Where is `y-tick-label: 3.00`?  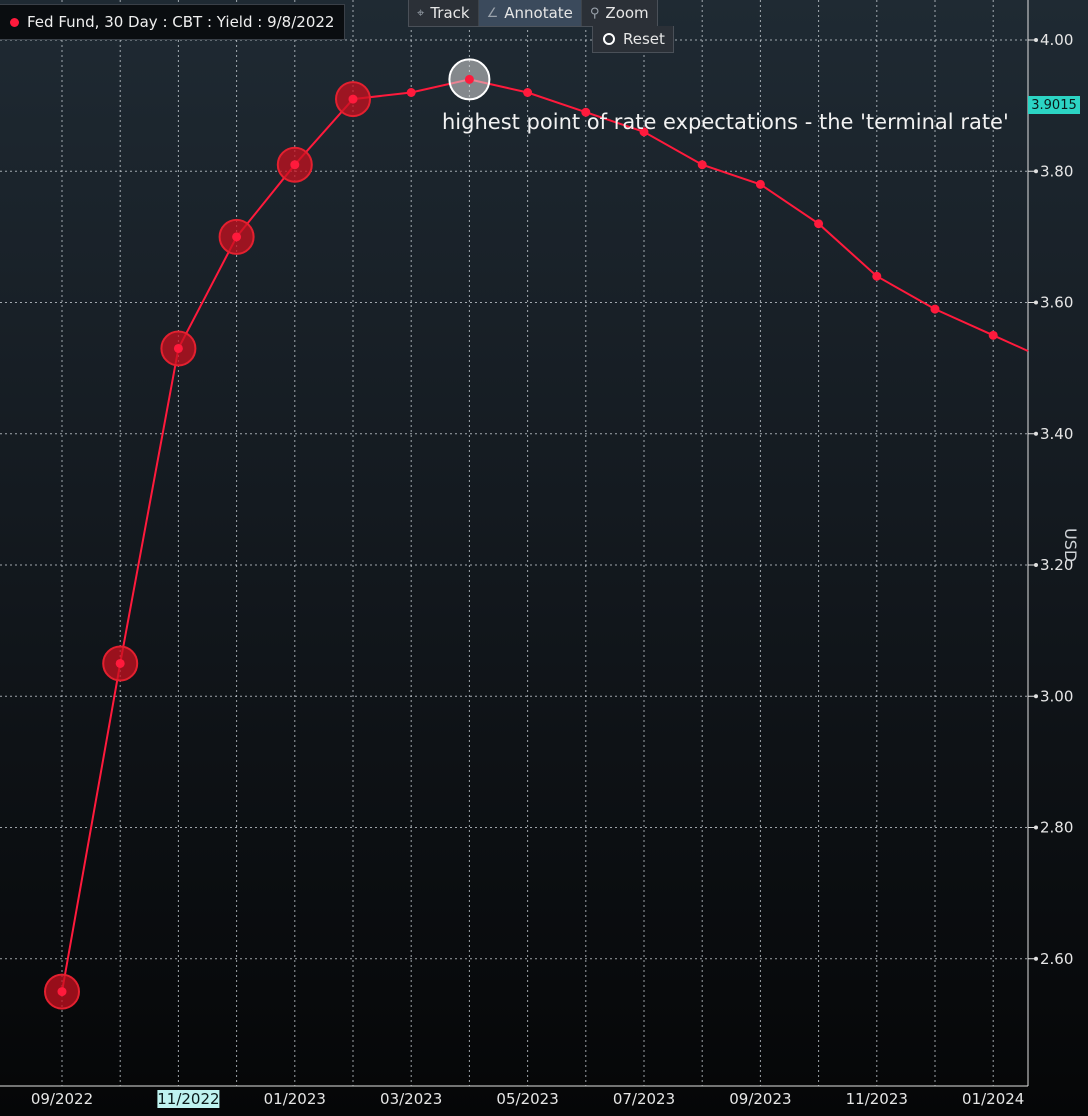
y-tick-label: 3.00 is located at coordinates (1056, 696).